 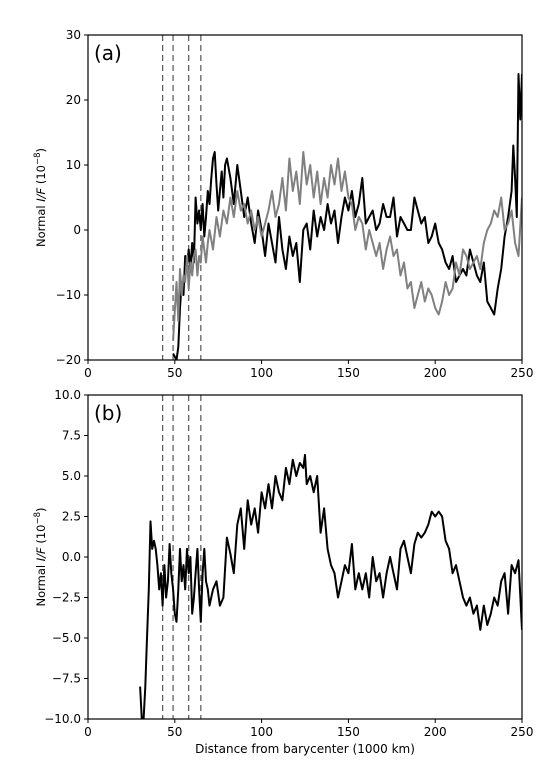 I want to click on y-tick-label: 10, so click(x=73, y=165).